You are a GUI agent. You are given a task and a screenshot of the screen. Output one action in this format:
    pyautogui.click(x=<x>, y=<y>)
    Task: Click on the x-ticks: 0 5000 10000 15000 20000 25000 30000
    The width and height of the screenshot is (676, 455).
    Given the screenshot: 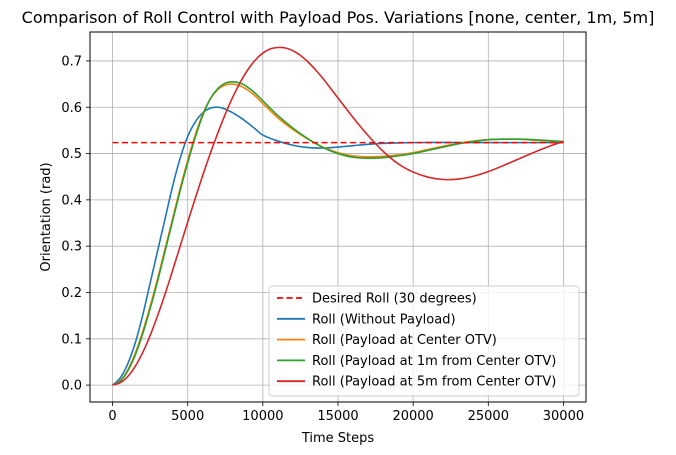 What is the action you would take?
    pyautogui.click(x=346, y=413)
    